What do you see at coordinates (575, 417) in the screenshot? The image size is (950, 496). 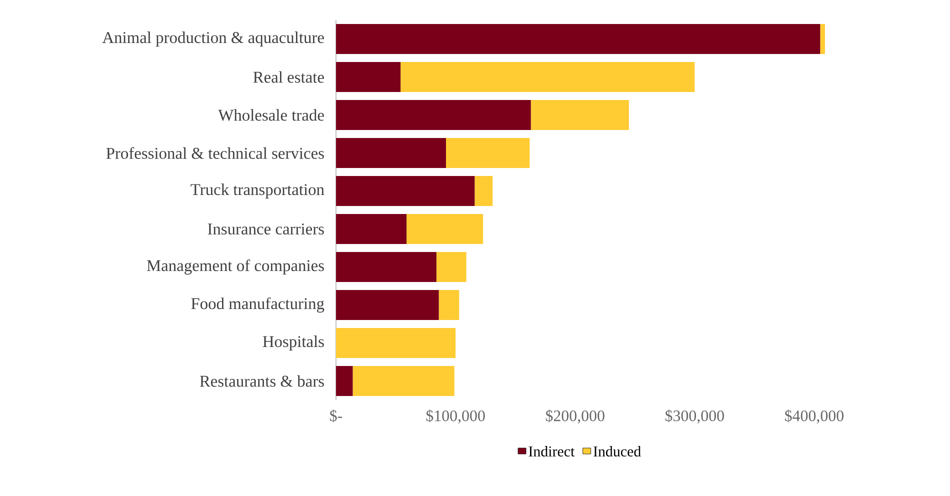 I see `x-tick-label: $200,000` at bounding box center [575, 417].